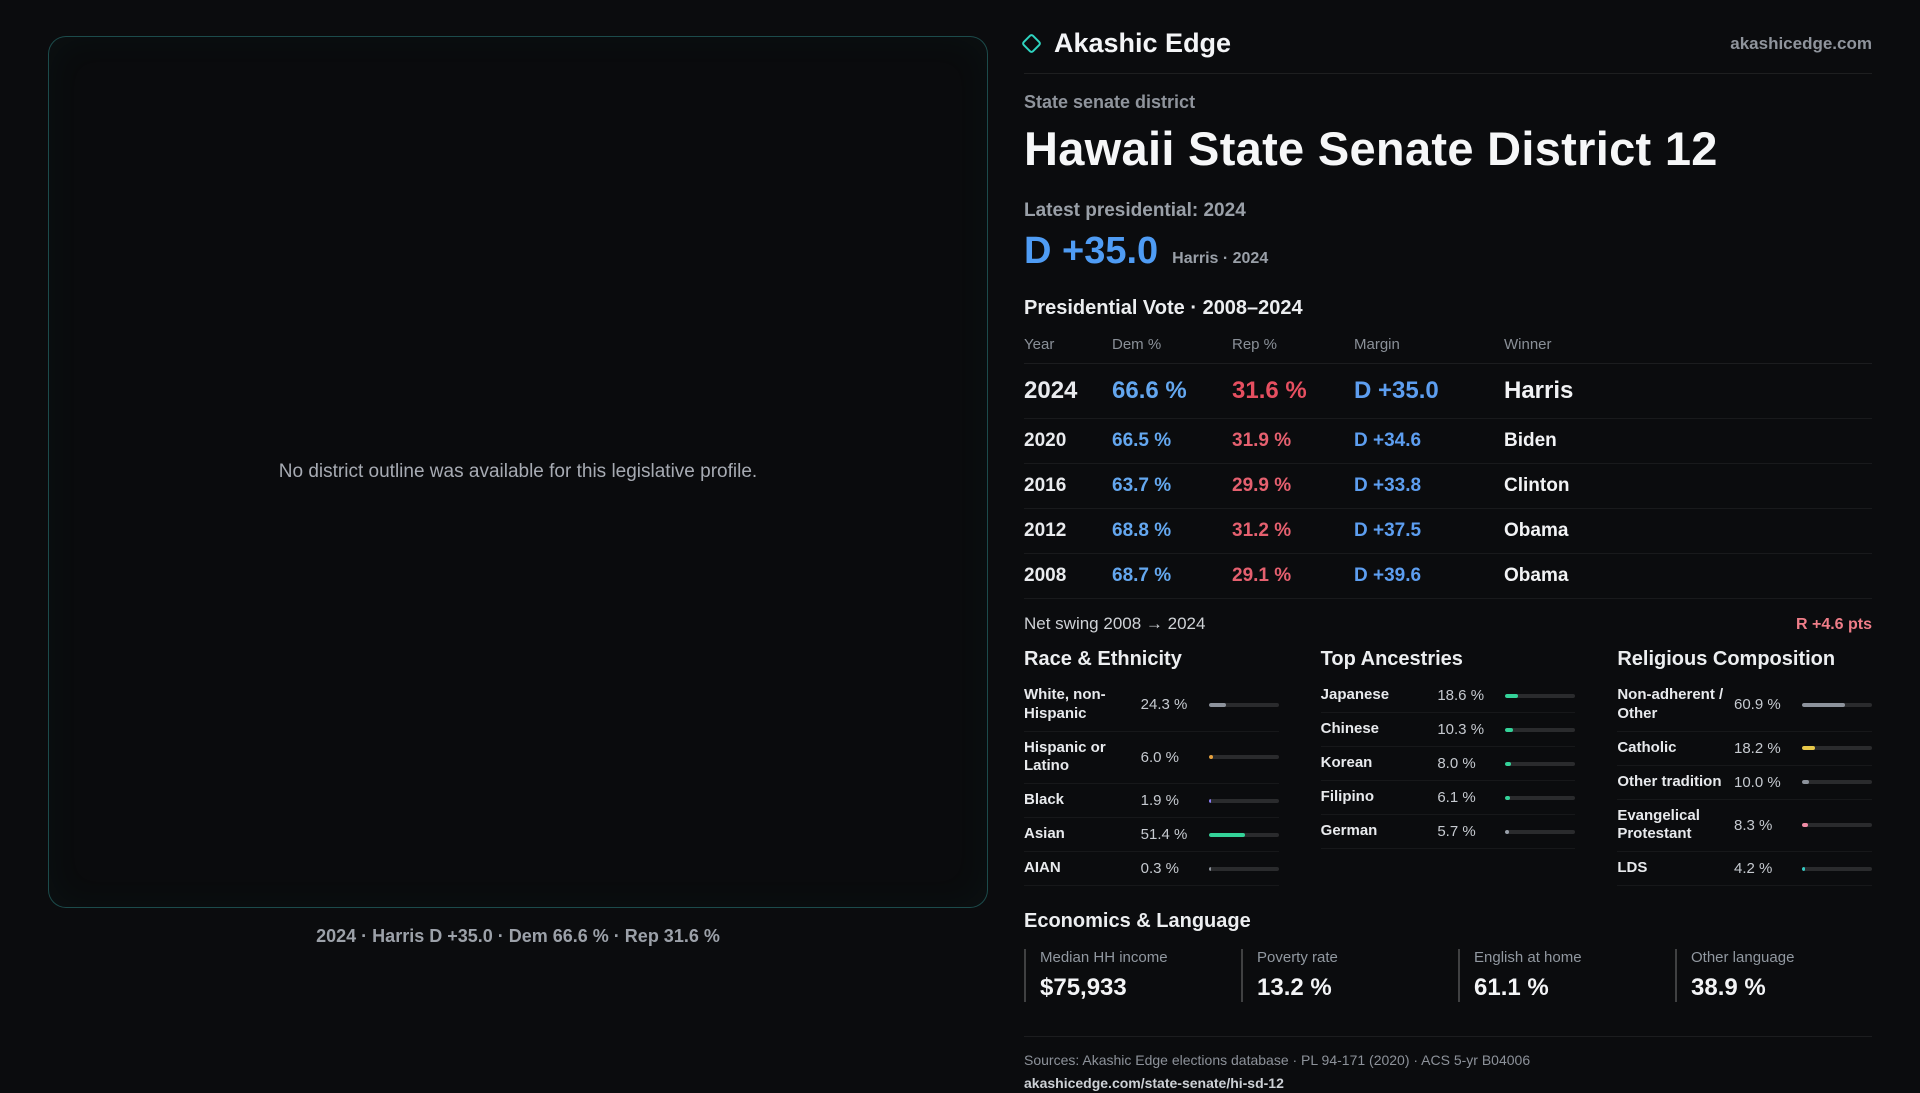 The image size is (1920, 1093). What do you see at coordinates (1744, 826) in the screenshot?
I see `stat-row: Evangelical Protestant 8.3 %` at bounding box center [1744, 826].